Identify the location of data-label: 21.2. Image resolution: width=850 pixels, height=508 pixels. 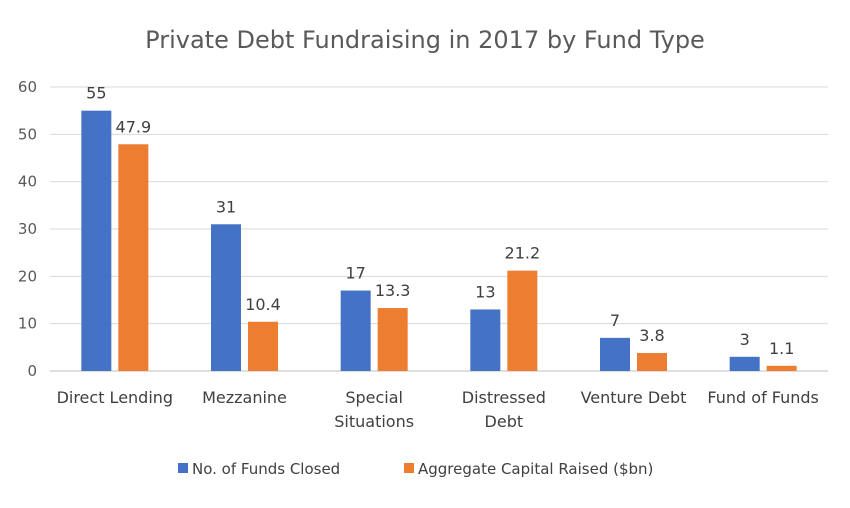
(523, 253).